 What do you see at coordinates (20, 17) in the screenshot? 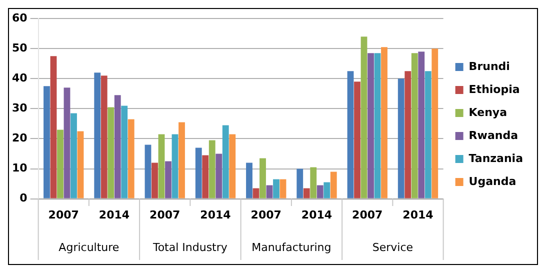
I see `y-tick-label: 60` at bounding box center [20, 17].